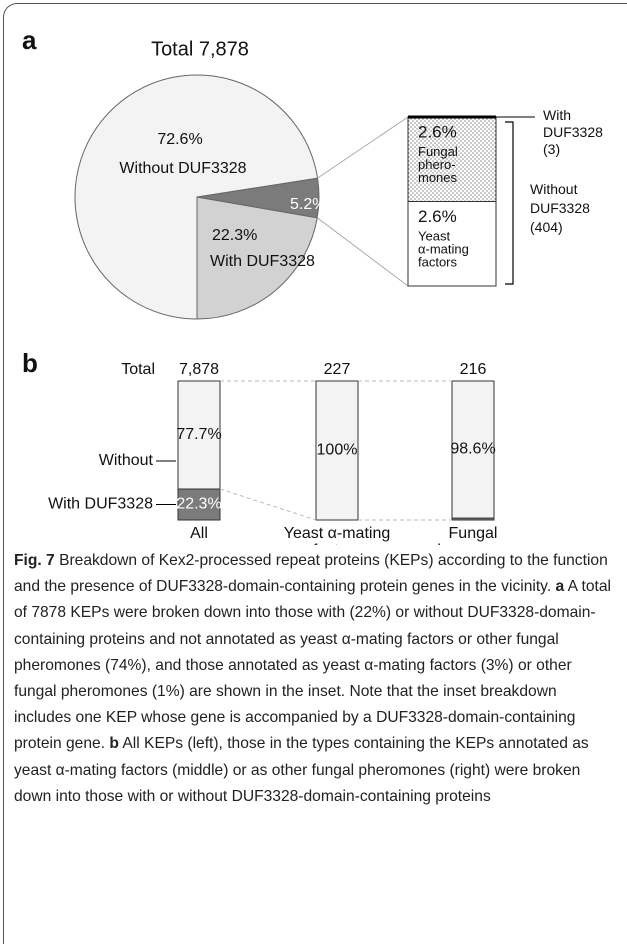 This screenshot has height=944, width=627. Describe the element at coordinates (126, 460) in the screenshot. I see `legend-label: Without` at that location.